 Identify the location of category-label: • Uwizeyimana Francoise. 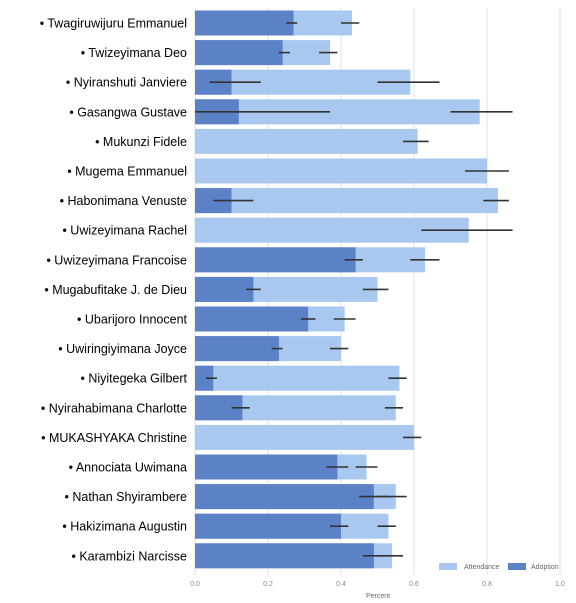
(116, 260).